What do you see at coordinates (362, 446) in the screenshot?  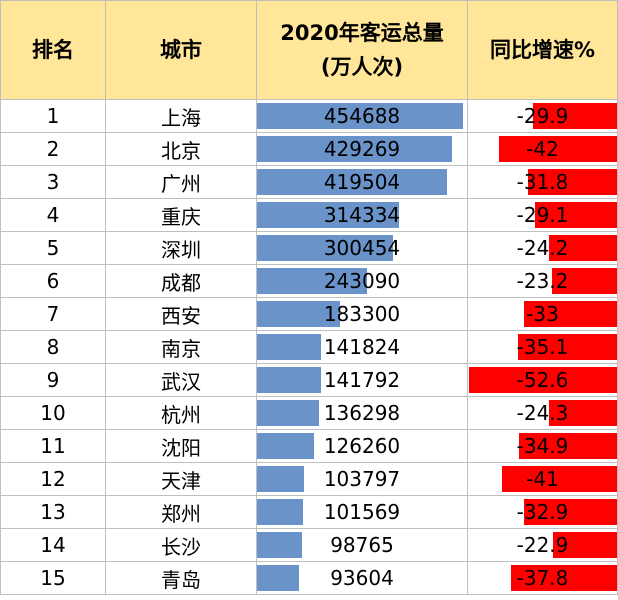 I see `volume-cell: 126260` at bounding box center [362, 446].